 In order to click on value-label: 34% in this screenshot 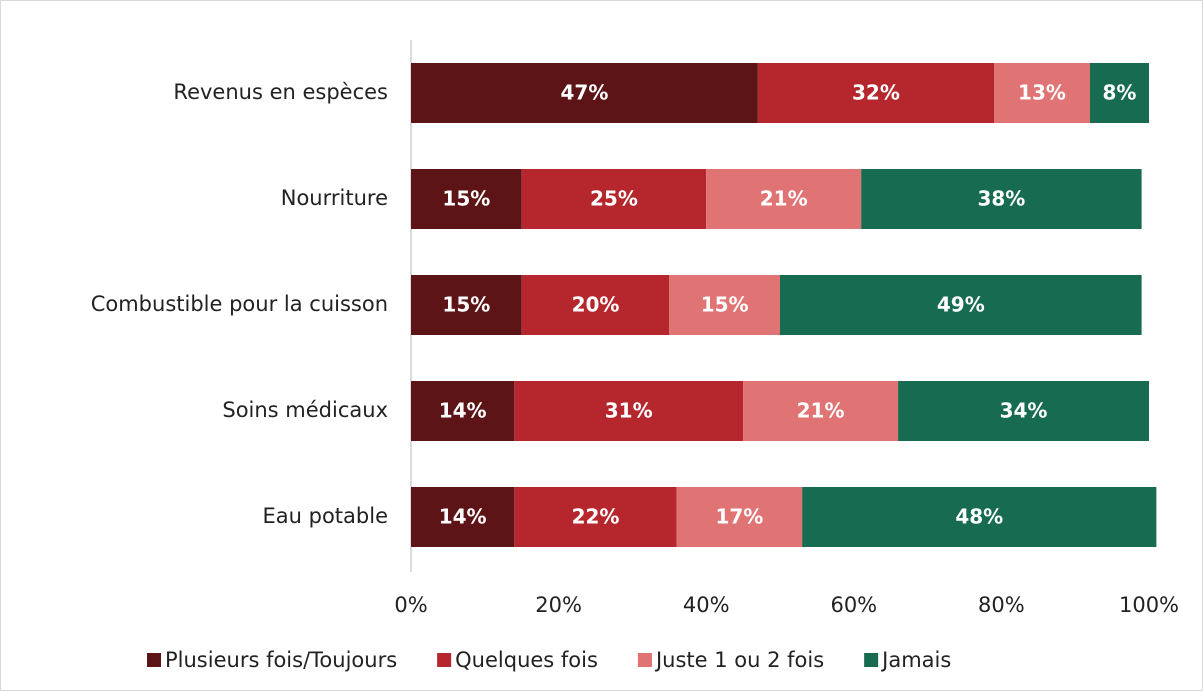, I will do `click(1024, 411)`.